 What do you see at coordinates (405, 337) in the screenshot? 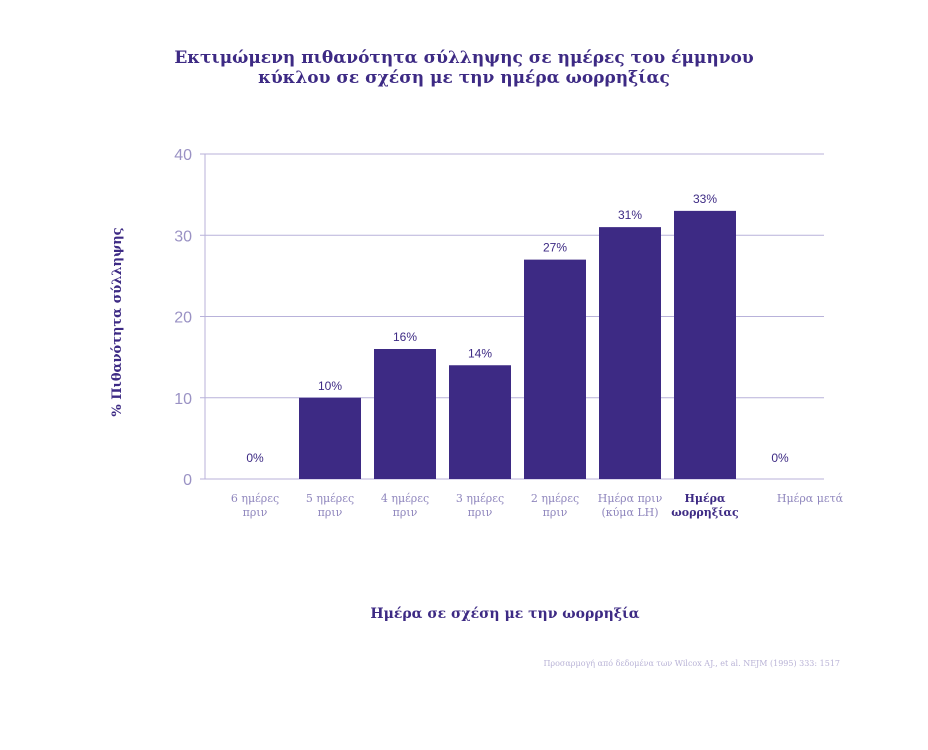
I see `data-label: 16%` at bounding box center [405, 337].